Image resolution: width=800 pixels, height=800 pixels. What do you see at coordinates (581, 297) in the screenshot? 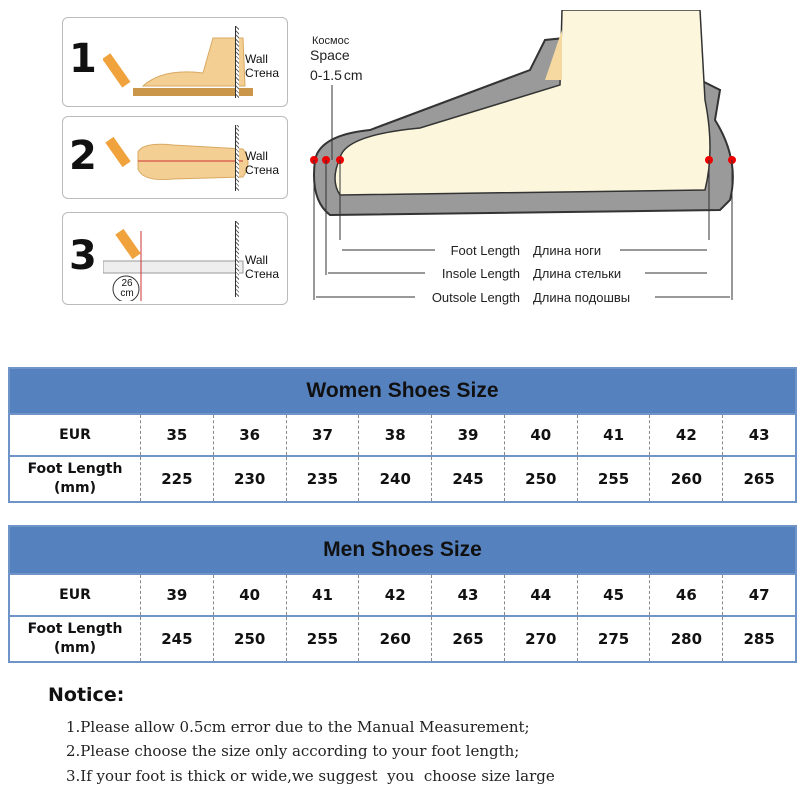
I see `outsole-length-ru: Длина подошвы` at bounding box center [581, 297].